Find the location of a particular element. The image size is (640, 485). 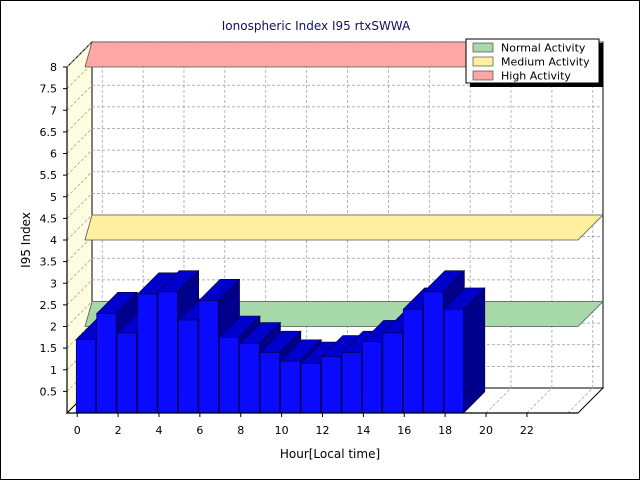

chart-title: Ionospheric Index I95 rtxSWWA is located at coordinates (316, 26).